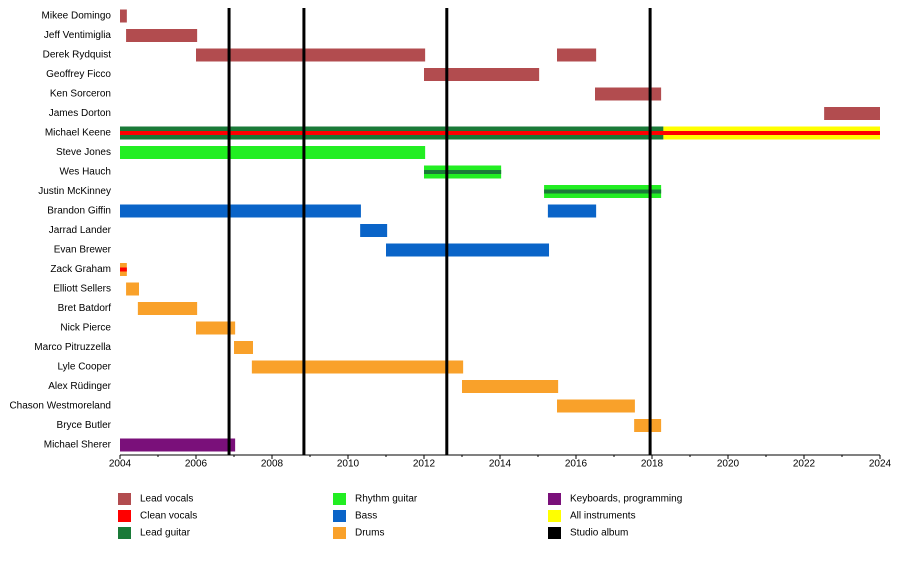 This screenshot has width=900, height=575. What do you see at coordinates (272, 464) in the screenshot?
I see `x-tick-label: 2008` at bounding box center [272, 464].